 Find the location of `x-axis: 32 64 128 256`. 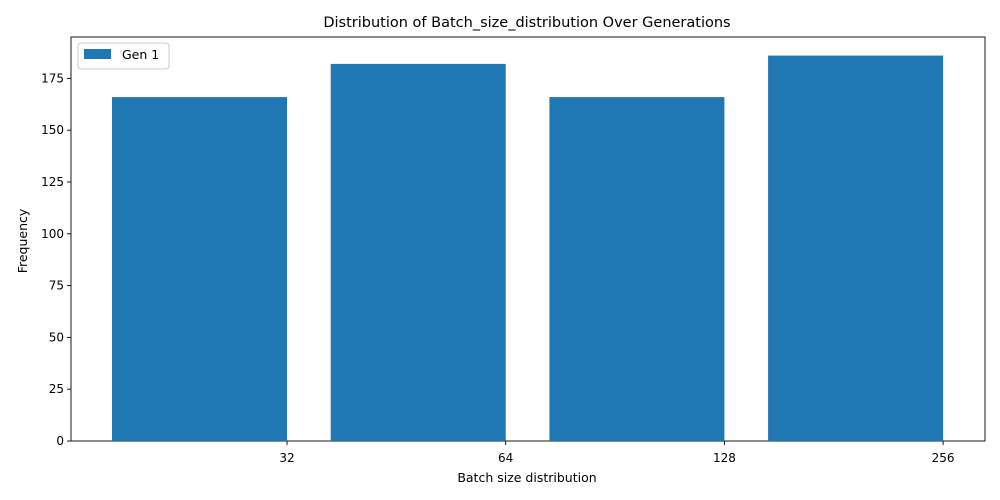

x-axis: 32 64 128 256 is located at coordinates (617, 453).